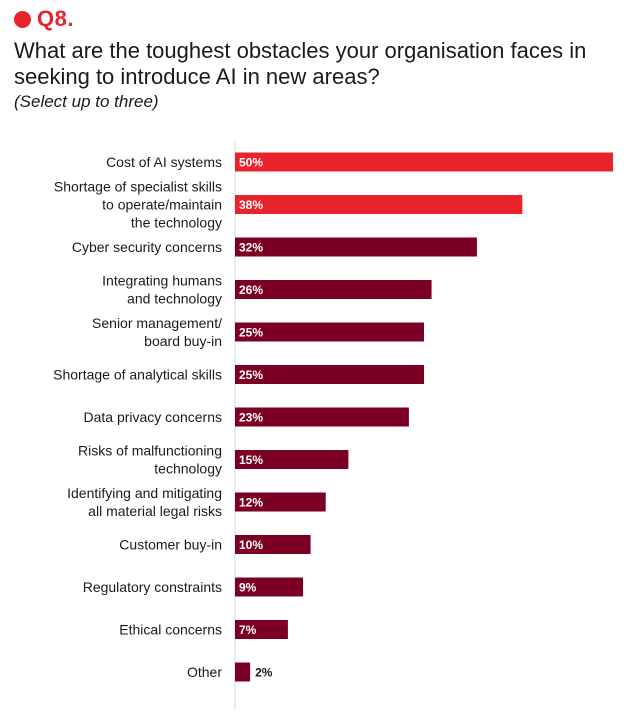  I want to click on data-label: 15%, so click(251, 460).